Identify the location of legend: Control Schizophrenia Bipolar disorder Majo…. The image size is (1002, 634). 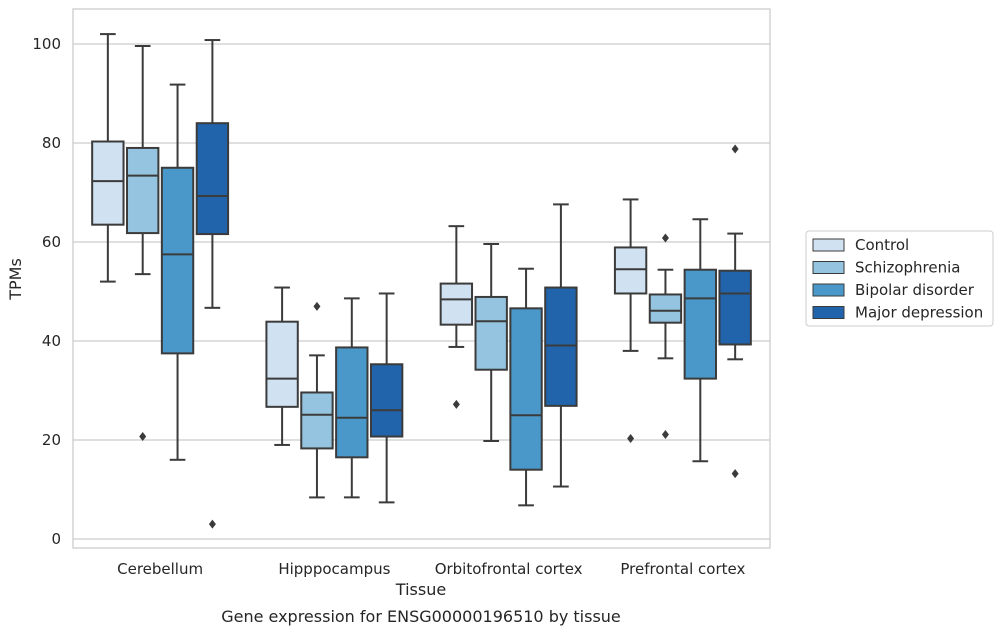
(899, 278).